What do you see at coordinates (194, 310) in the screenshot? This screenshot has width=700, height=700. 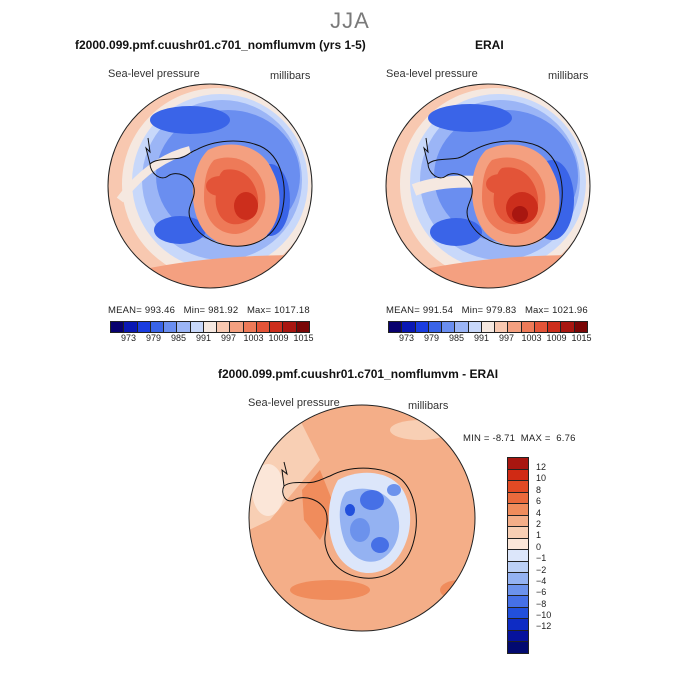 I see `panel1-min-label: Min=` at bounding box center [194, 310].